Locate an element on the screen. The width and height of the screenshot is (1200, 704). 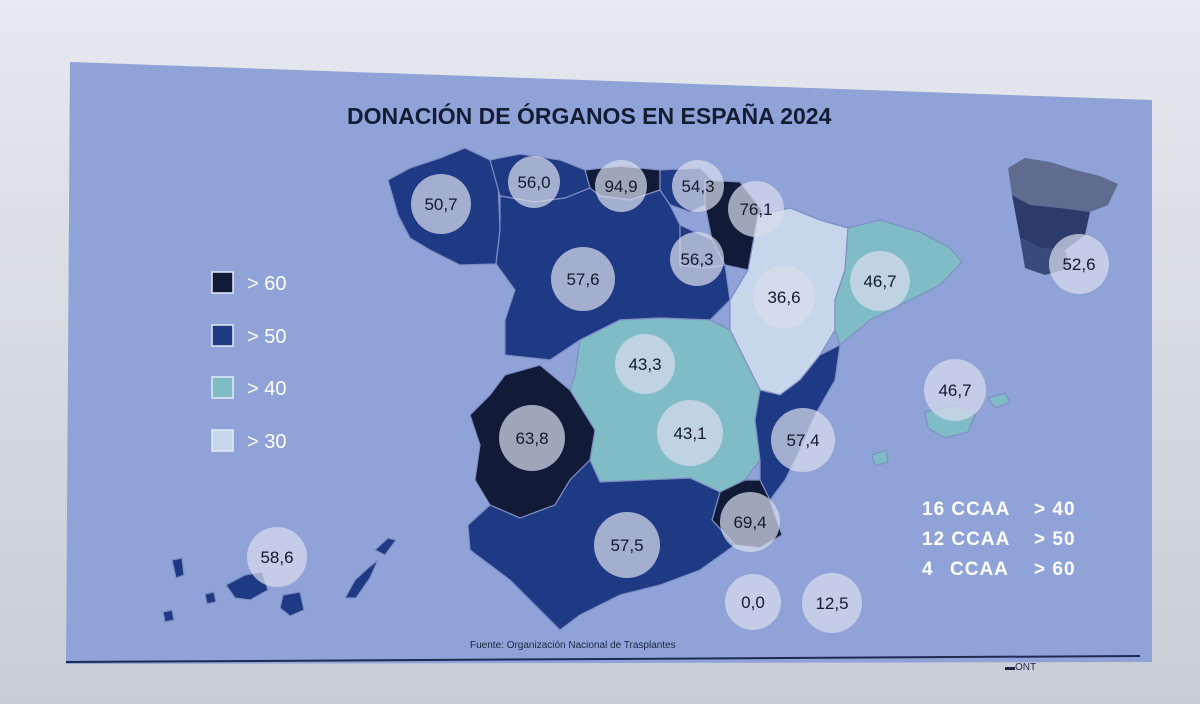
value-bubble: 43,1 is located at coordinates (690, 433).